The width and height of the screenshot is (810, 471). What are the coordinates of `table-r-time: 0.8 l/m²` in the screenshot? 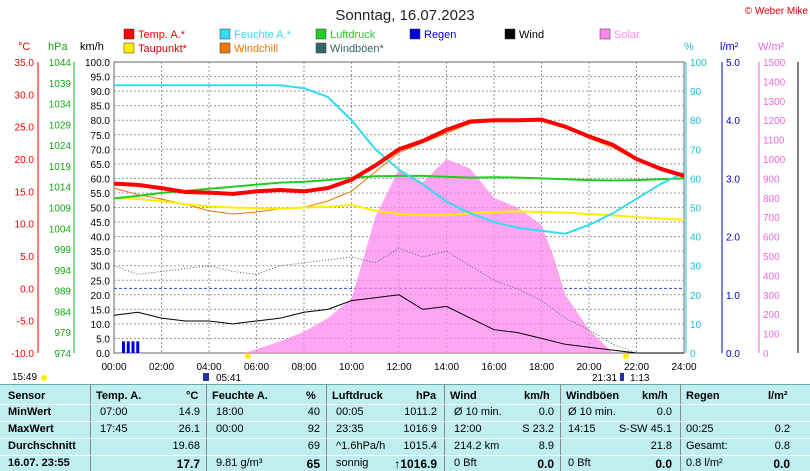 It's located at (704, 463).